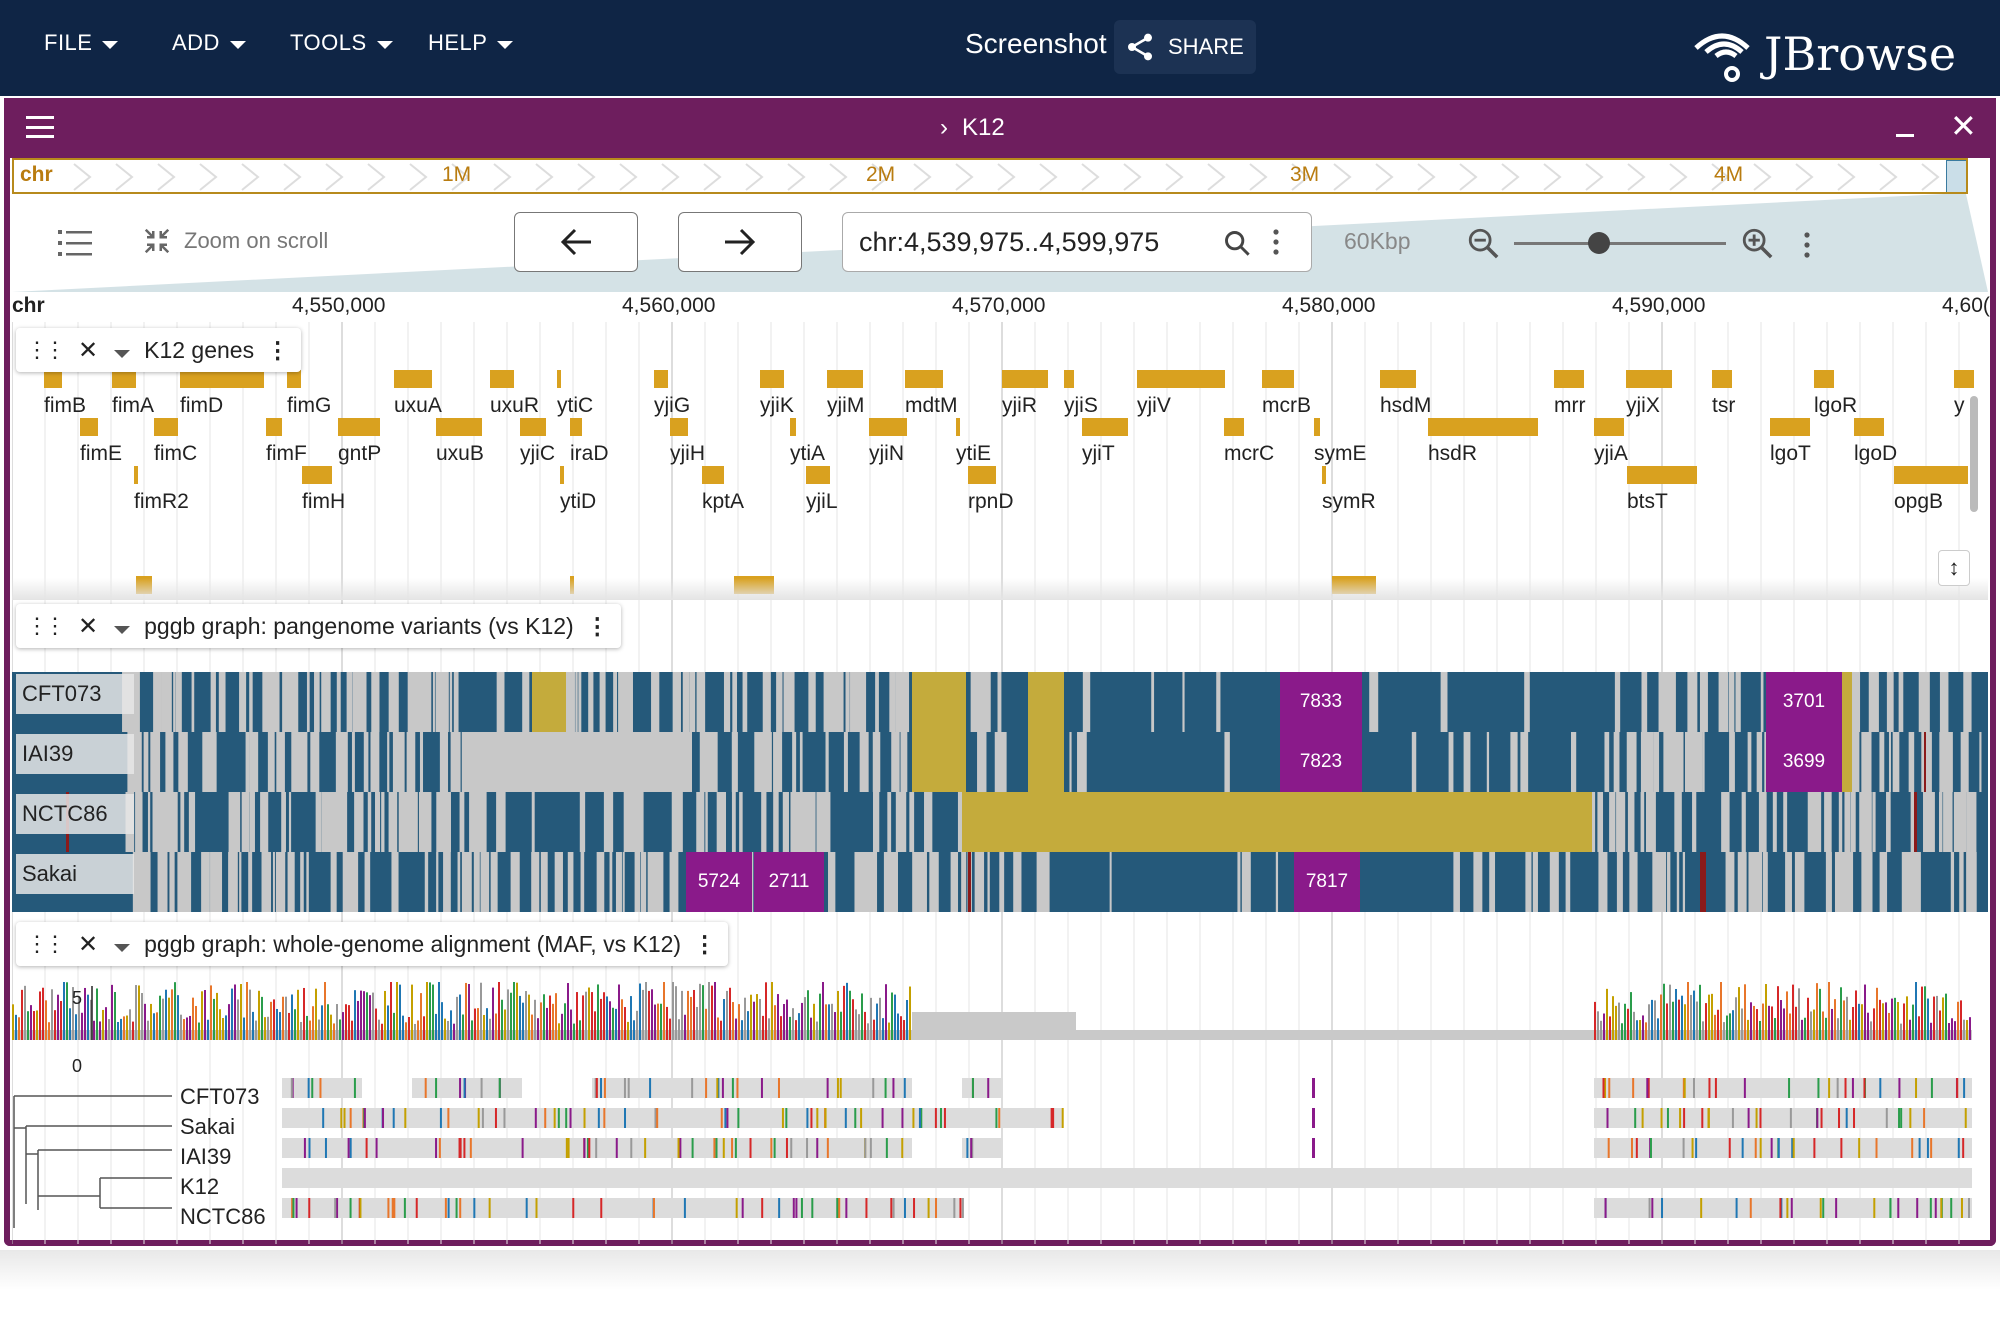 The width and height of the screenshot is (2000, 1320). I want to click on zoom-slider, so click(1620, 243).